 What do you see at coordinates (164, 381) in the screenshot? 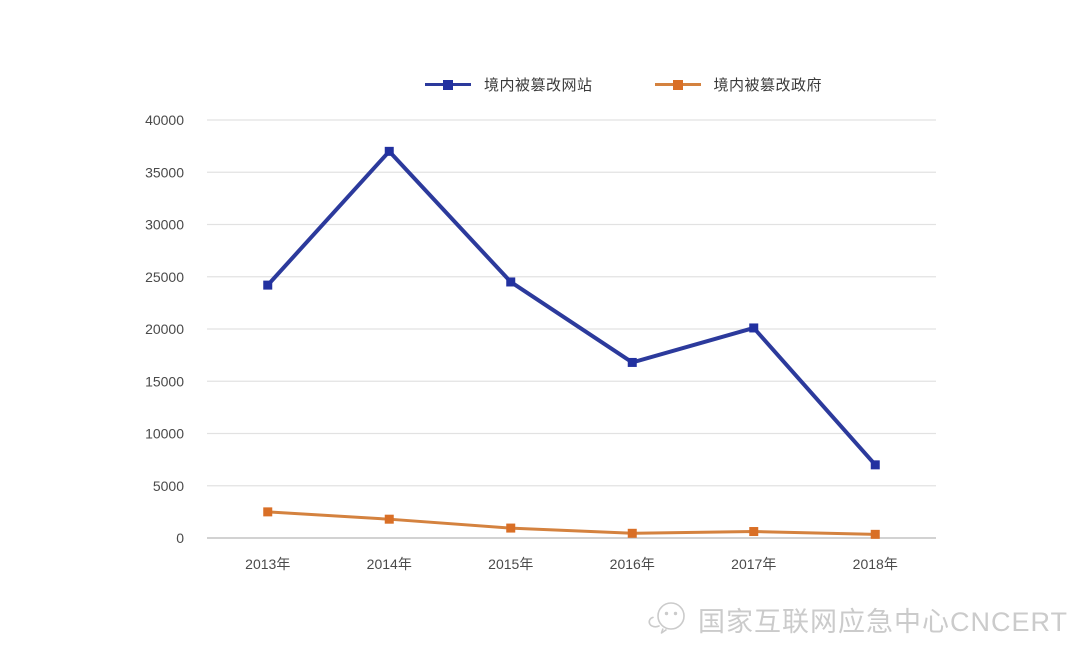
I see `y-tick-label: 15000` at bounding box center [164, 381].